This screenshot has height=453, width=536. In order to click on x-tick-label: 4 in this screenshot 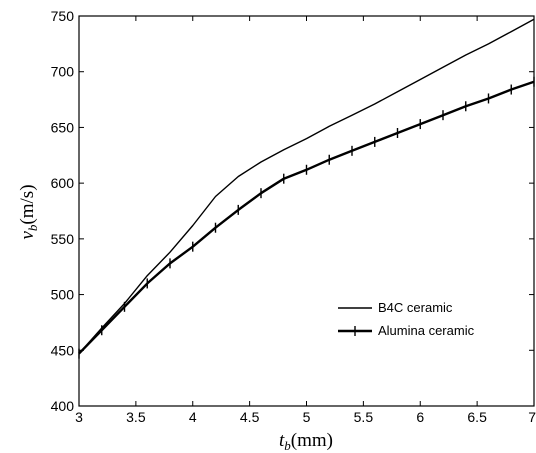, I will do `click(193, 417)`.